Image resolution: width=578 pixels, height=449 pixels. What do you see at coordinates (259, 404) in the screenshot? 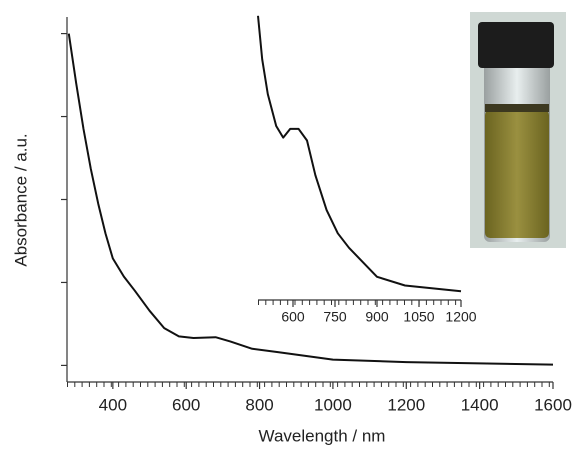
I see `x-tick-label: 800` at bounding box center [259, 404].